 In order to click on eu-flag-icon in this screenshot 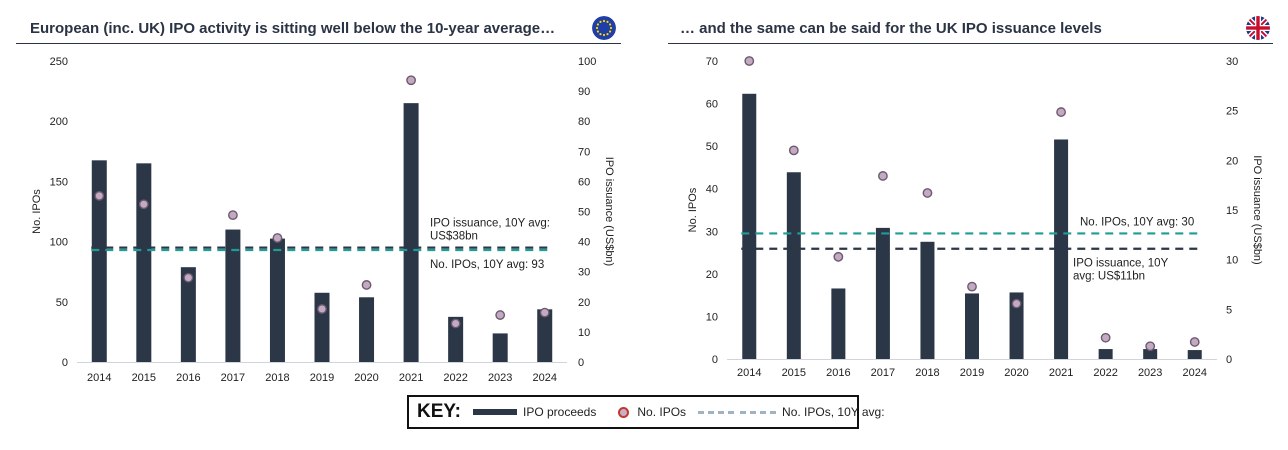, I will do `click(604, 28)`.